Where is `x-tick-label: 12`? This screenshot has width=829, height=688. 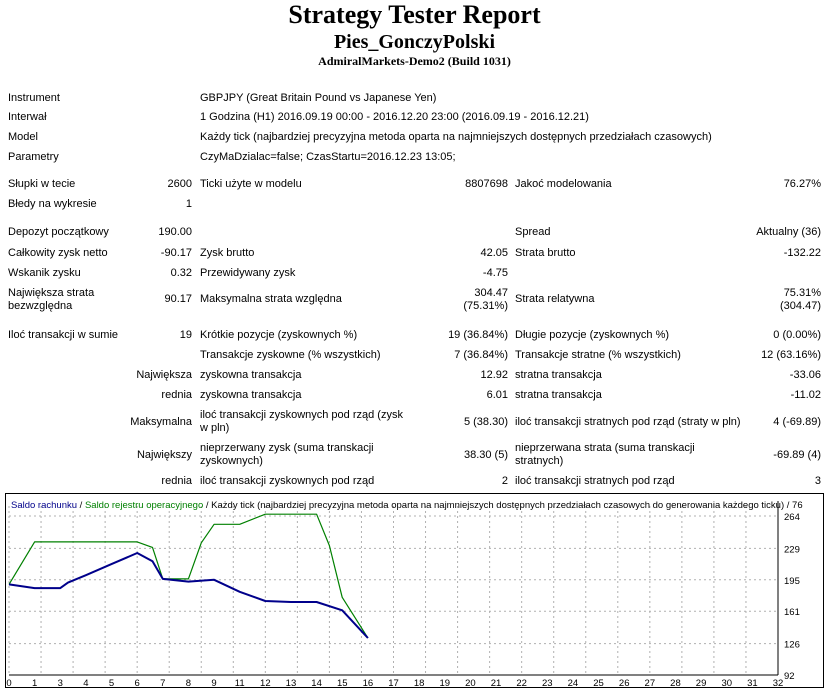 x-tick-label: 12 is located at coordinates (265, 683).